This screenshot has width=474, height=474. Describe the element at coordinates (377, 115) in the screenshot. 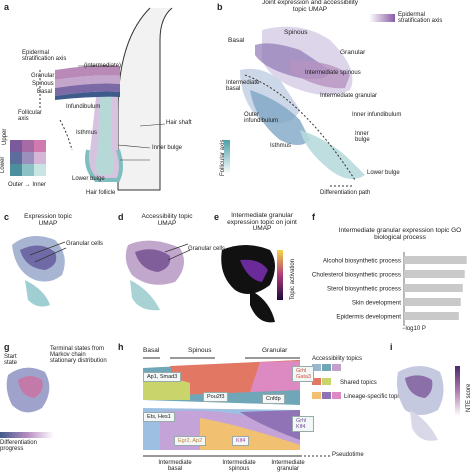

I see `b-inner-inf: Inner infundibulum` at that location.